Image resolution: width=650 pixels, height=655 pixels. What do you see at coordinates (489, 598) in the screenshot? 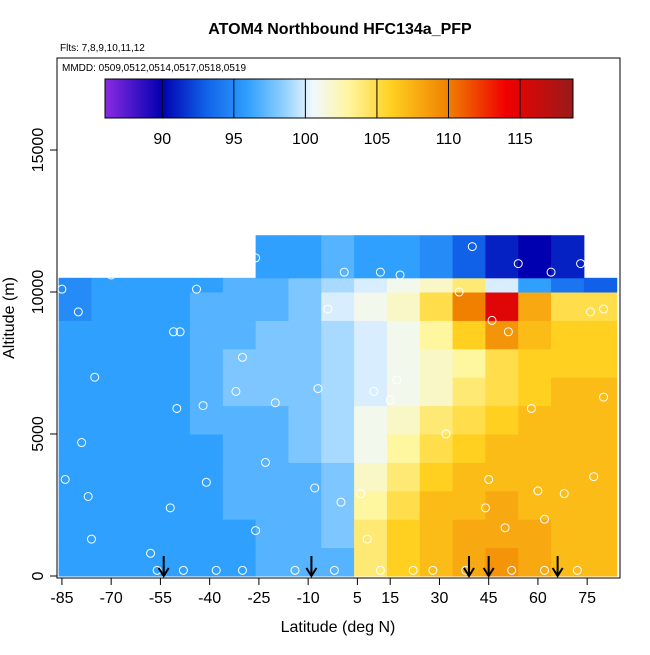
I see `x-tick-label: 45` at bounding box center [489, 598].